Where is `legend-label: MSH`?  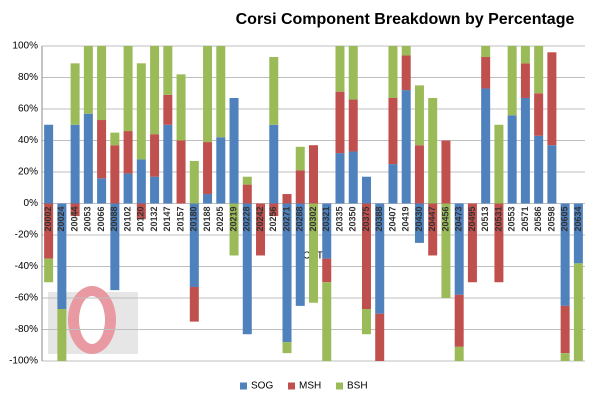 legend-label: MSH is located at coordinates (310, 386).